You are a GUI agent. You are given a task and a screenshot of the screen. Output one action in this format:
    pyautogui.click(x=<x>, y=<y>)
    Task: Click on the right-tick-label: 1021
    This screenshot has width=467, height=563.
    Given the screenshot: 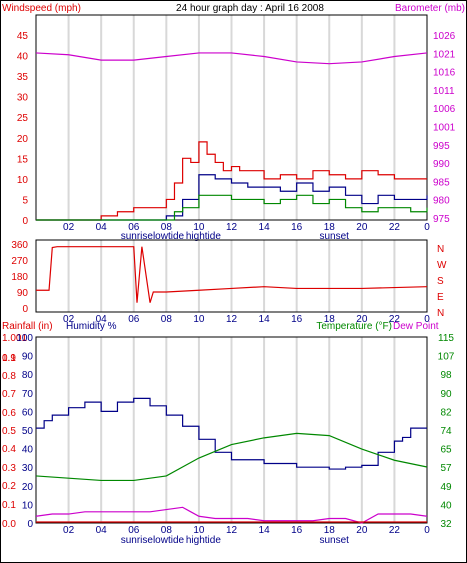 What is the action you would take?
    pyautogui.click(x=444, y=54)
    